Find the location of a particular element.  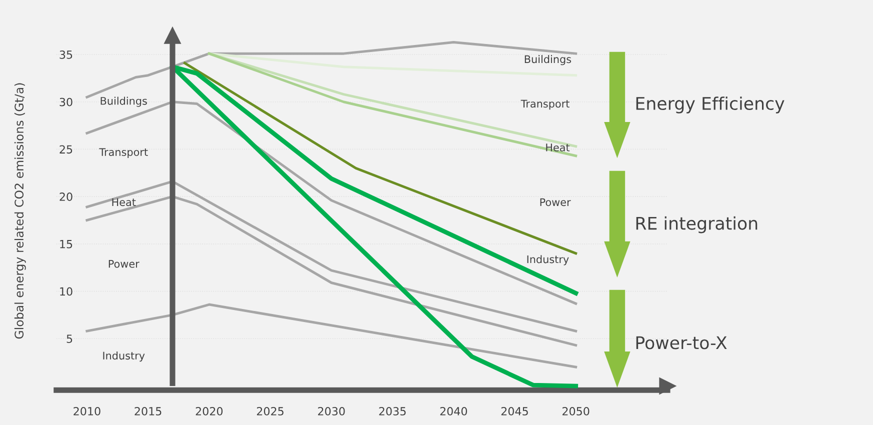

x-tick-label: 2020 is located at coordinates (209, 411).